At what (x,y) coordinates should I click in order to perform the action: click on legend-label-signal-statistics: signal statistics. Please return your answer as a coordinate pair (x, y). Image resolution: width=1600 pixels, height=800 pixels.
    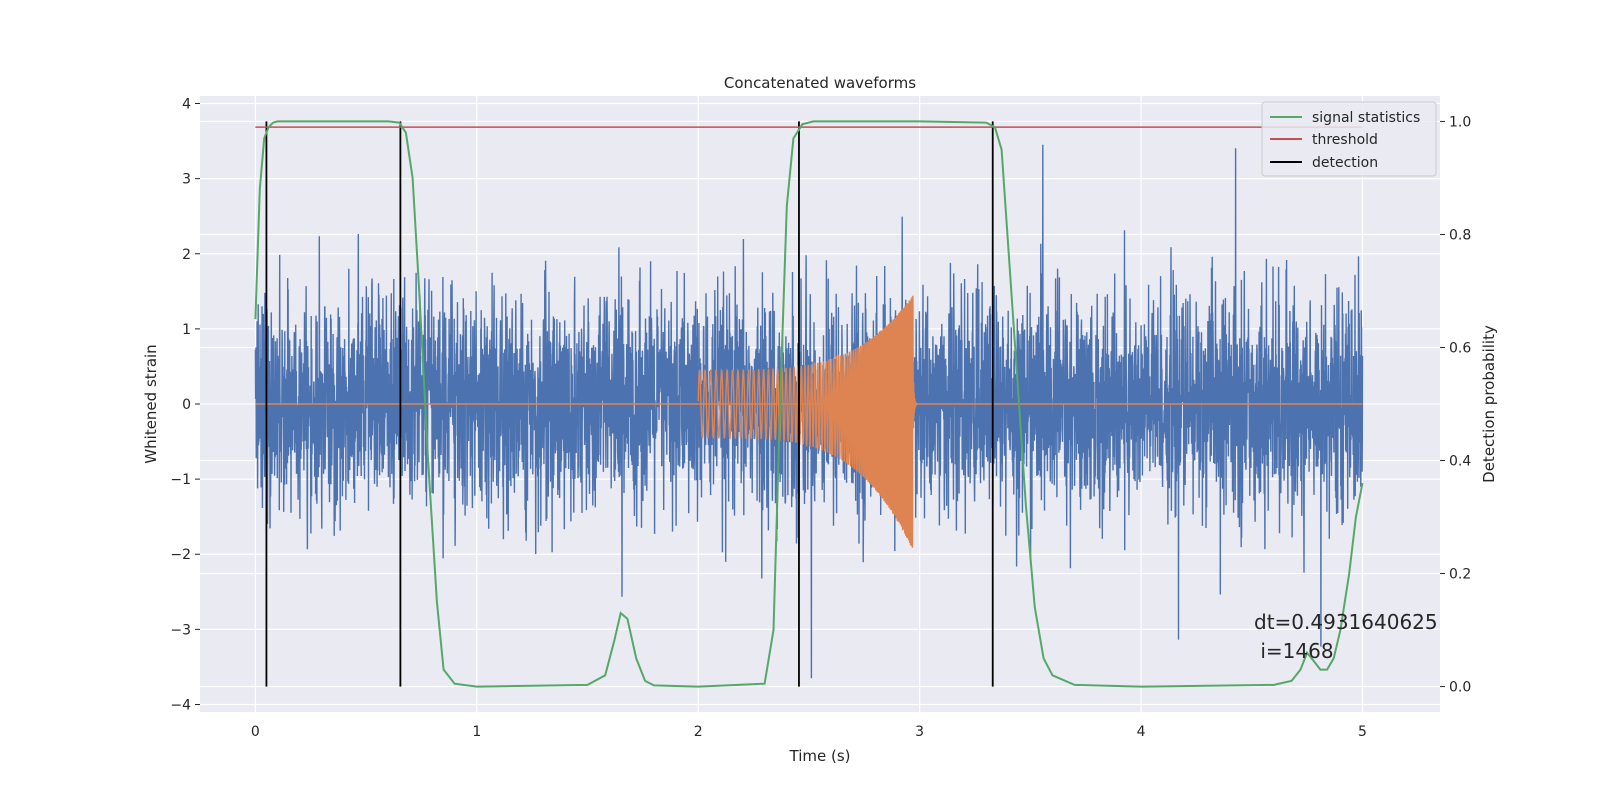
    Looking at the image, I should click on (1366, 118).